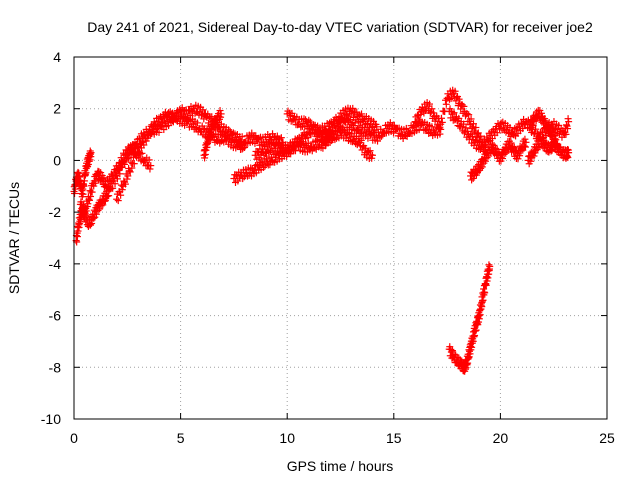  Describe the element at coordinates (55, 212) in the screenshot. I see `y-tick-label: -2` at that location.